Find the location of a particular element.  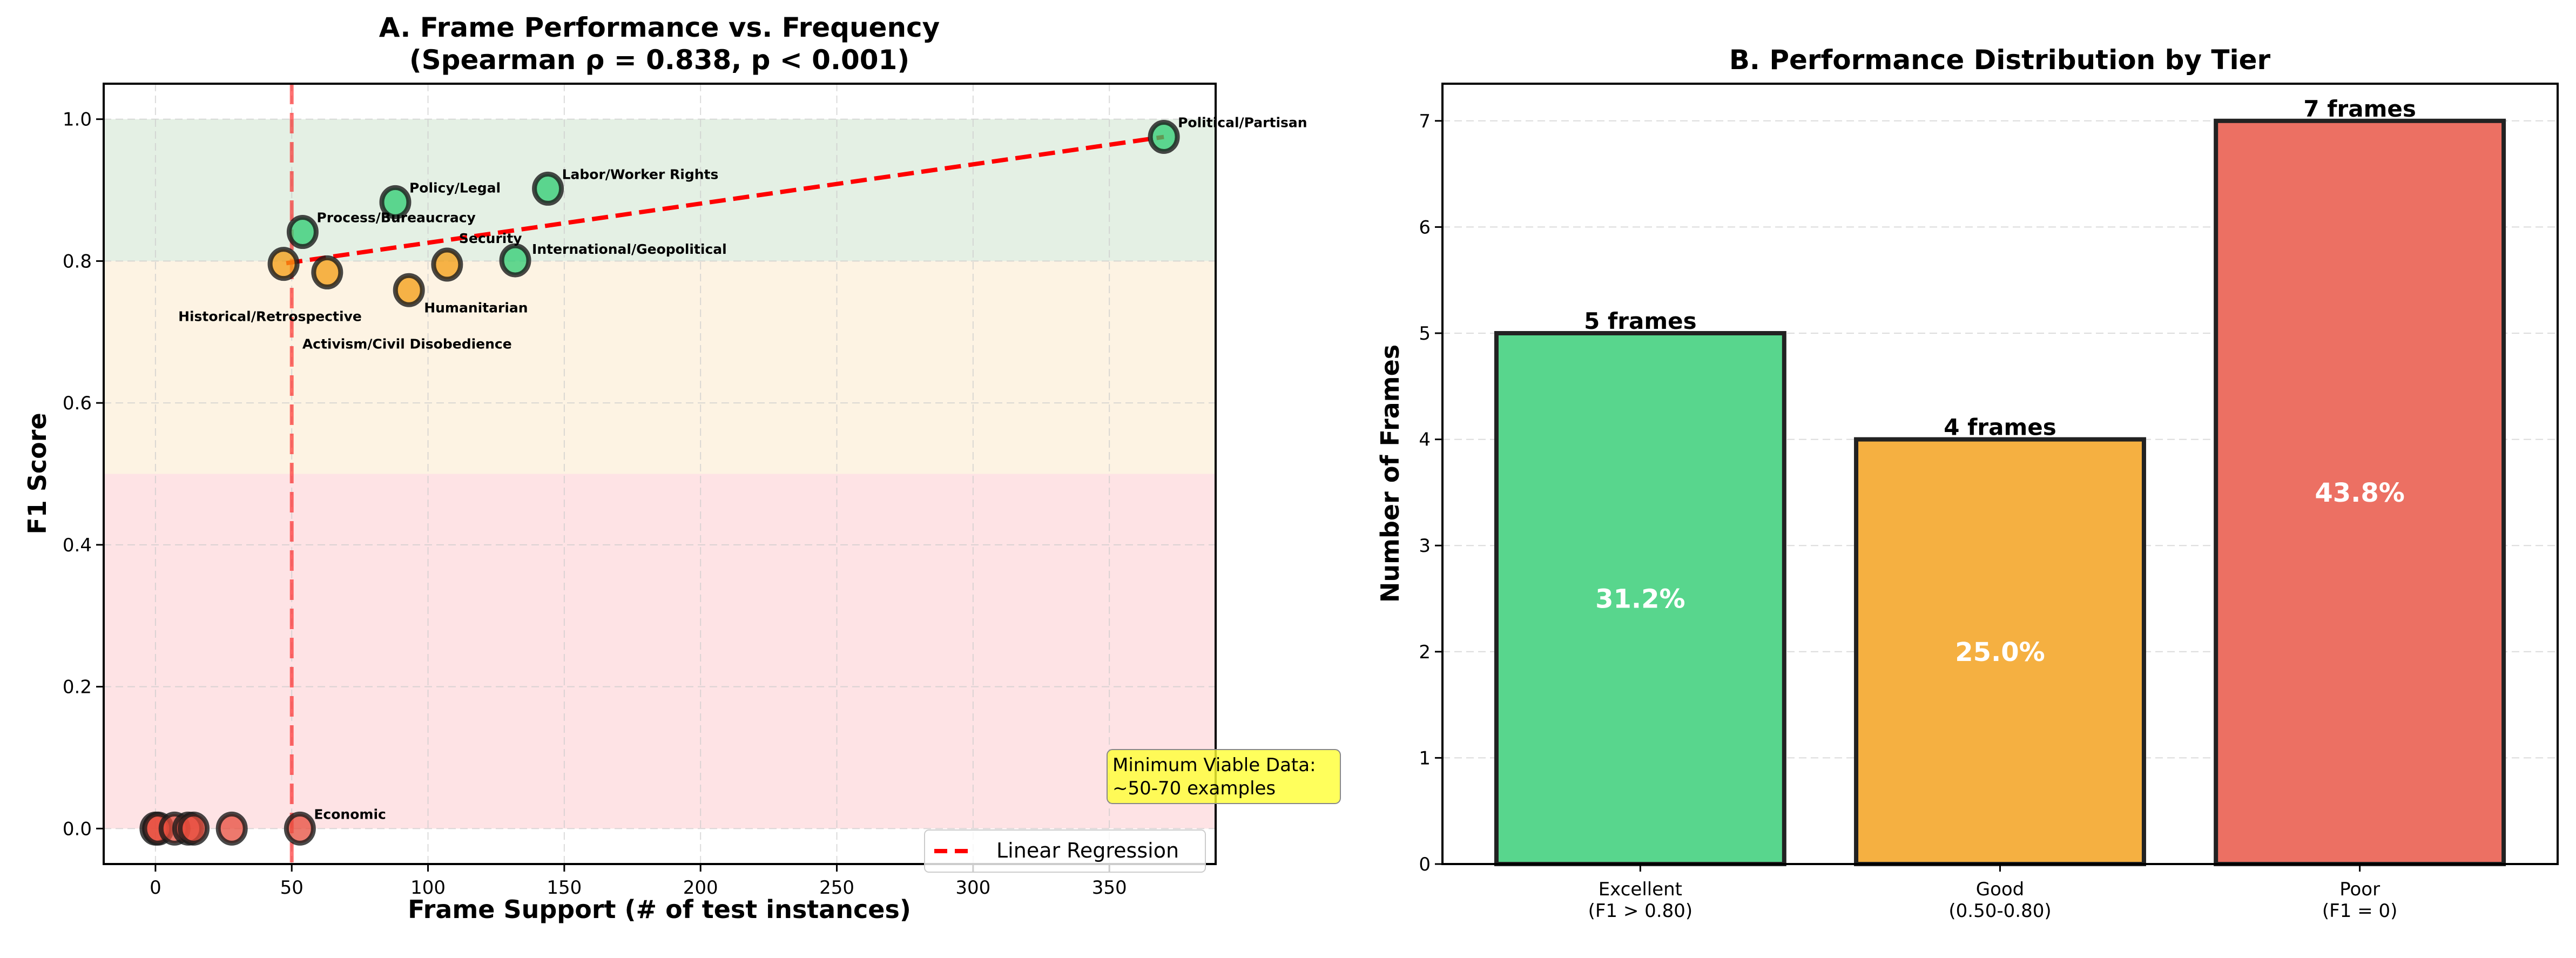

x-tick-label: 150 is located at coordinates (564, 888).